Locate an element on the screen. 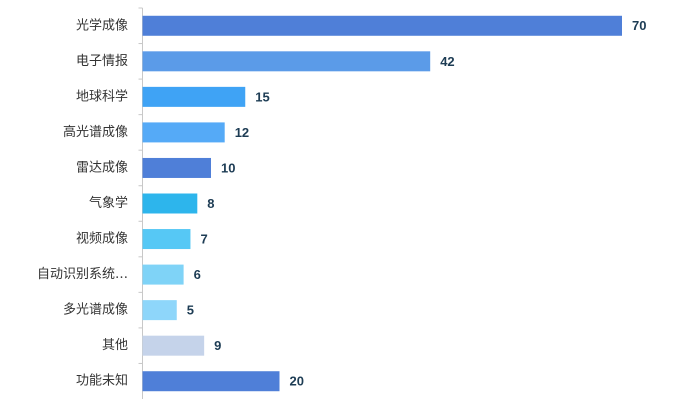  value-label: 12 is located at coordinates (242, 132).